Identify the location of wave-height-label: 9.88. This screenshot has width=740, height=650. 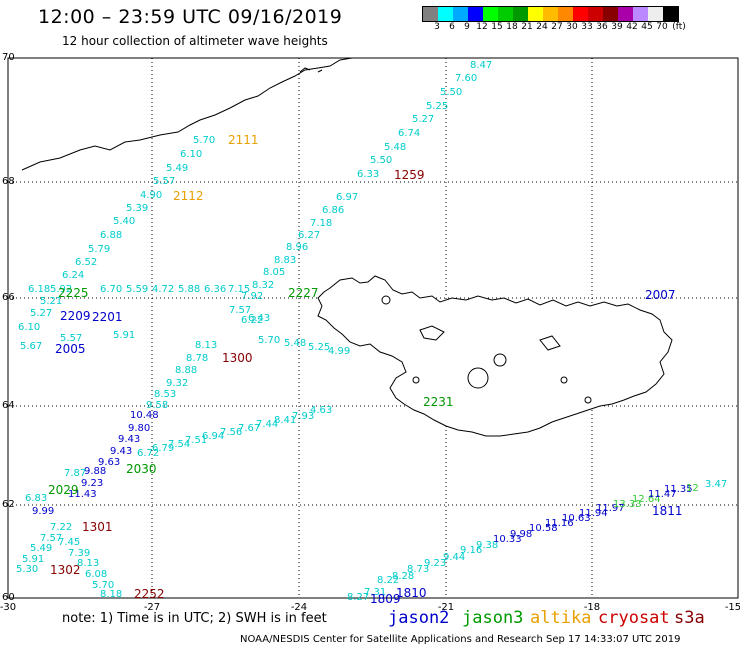
(95, 471).